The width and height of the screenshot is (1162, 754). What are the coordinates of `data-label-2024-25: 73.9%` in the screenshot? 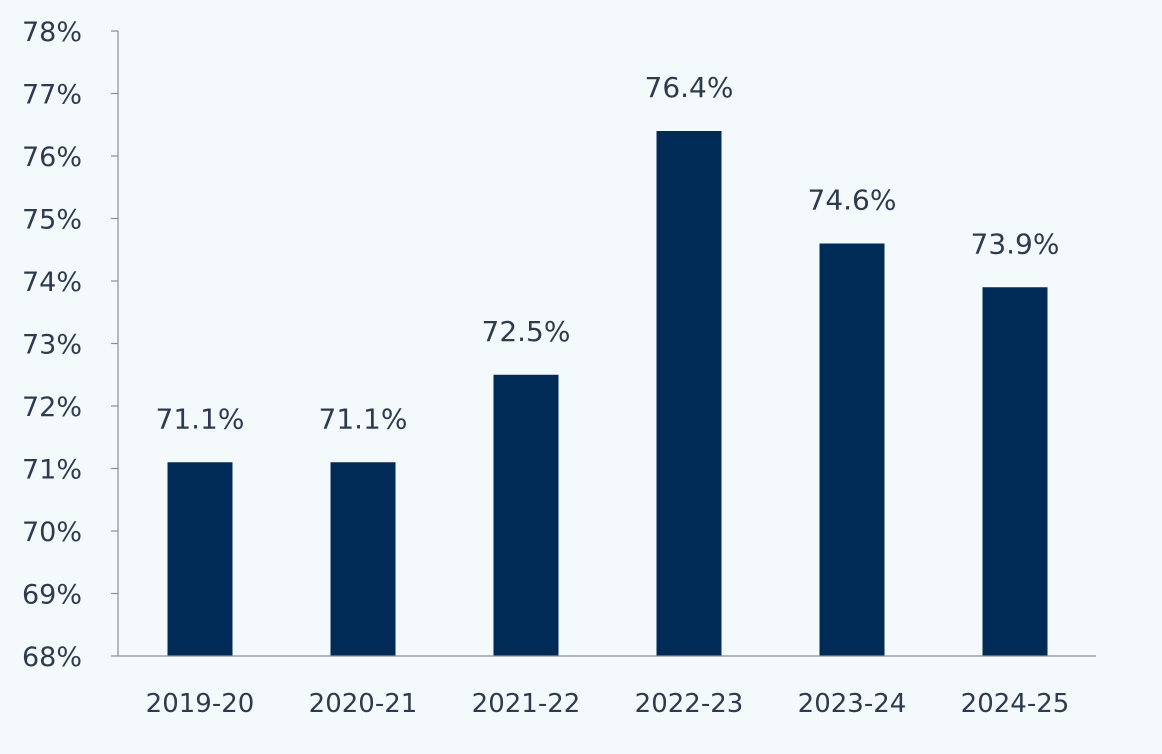 It's located at (1015, 243).